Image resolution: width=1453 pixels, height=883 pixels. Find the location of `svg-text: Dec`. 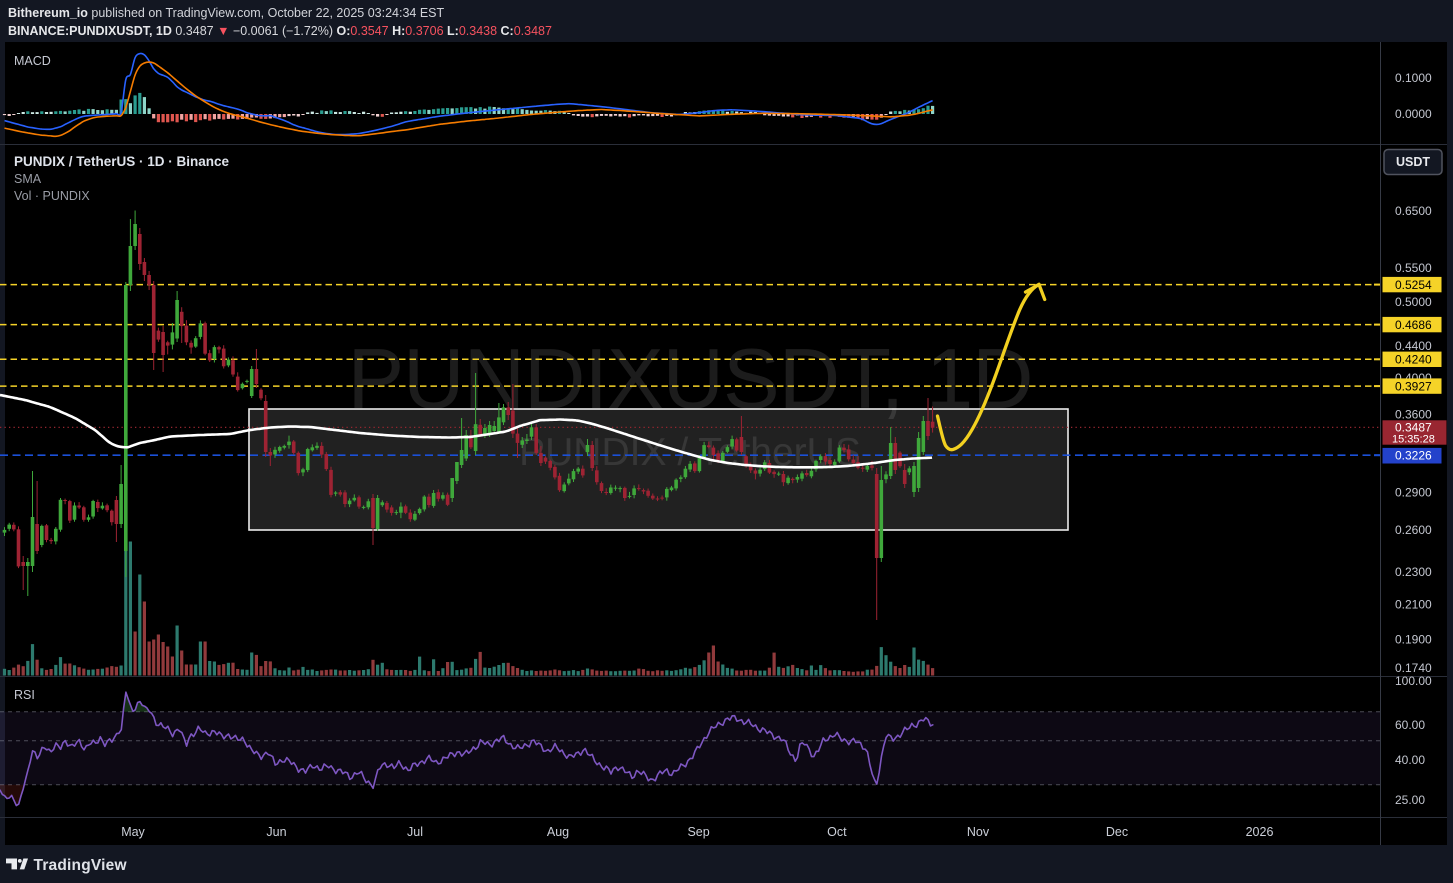

svg-text: Dec is located at coordinates (1117, 832).